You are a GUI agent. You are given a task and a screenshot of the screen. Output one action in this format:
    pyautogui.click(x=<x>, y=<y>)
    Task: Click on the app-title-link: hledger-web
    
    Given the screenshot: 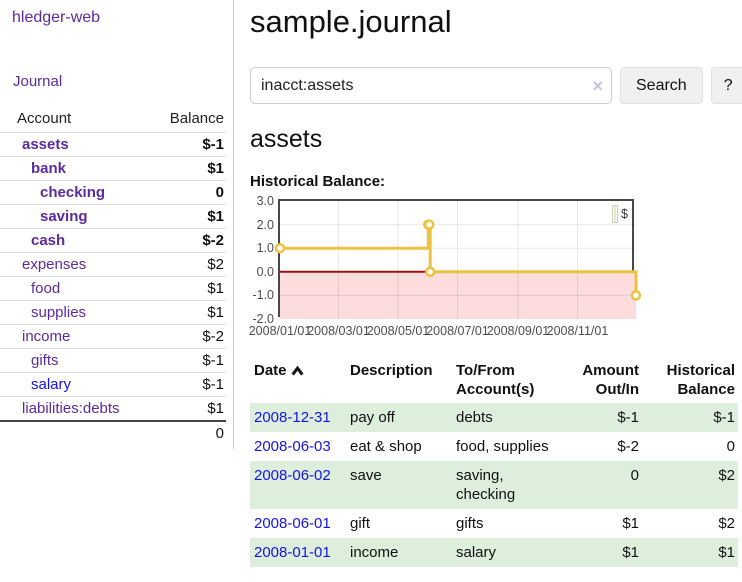 What is the action you would take?
    pyautogui.click(x=56, y=17)
    